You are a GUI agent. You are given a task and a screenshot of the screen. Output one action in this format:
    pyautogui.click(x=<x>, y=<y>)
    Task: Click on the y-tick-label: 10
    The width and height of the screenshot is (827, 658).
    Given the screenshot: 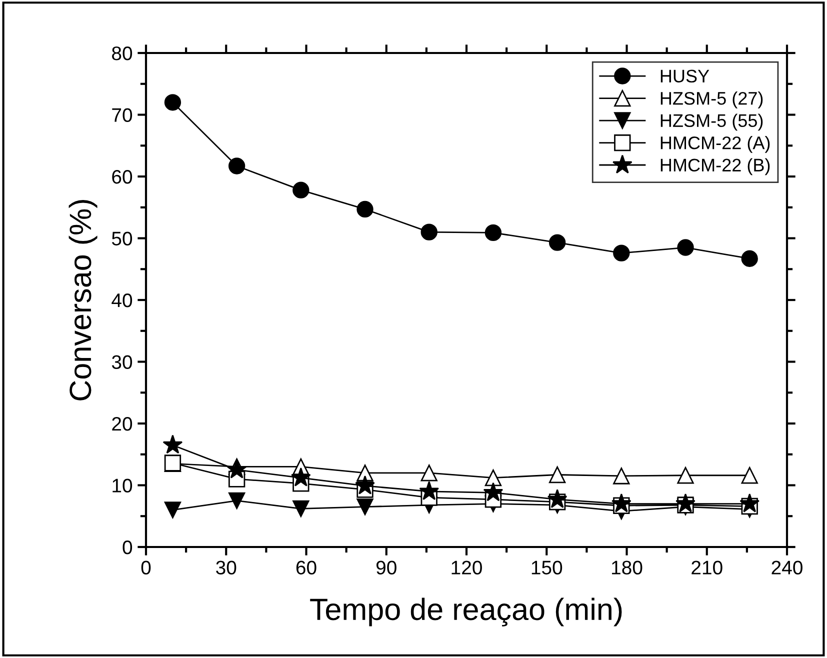 What is the action you would take?
    pyautogui.click(x=122, y=485)
    